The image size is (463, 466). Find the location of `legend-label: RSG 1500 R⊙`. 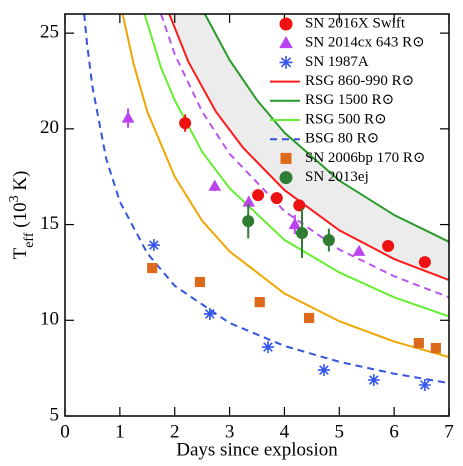

legend-label: RSG 1500 R⊙ is located at coordinates (349, 100).